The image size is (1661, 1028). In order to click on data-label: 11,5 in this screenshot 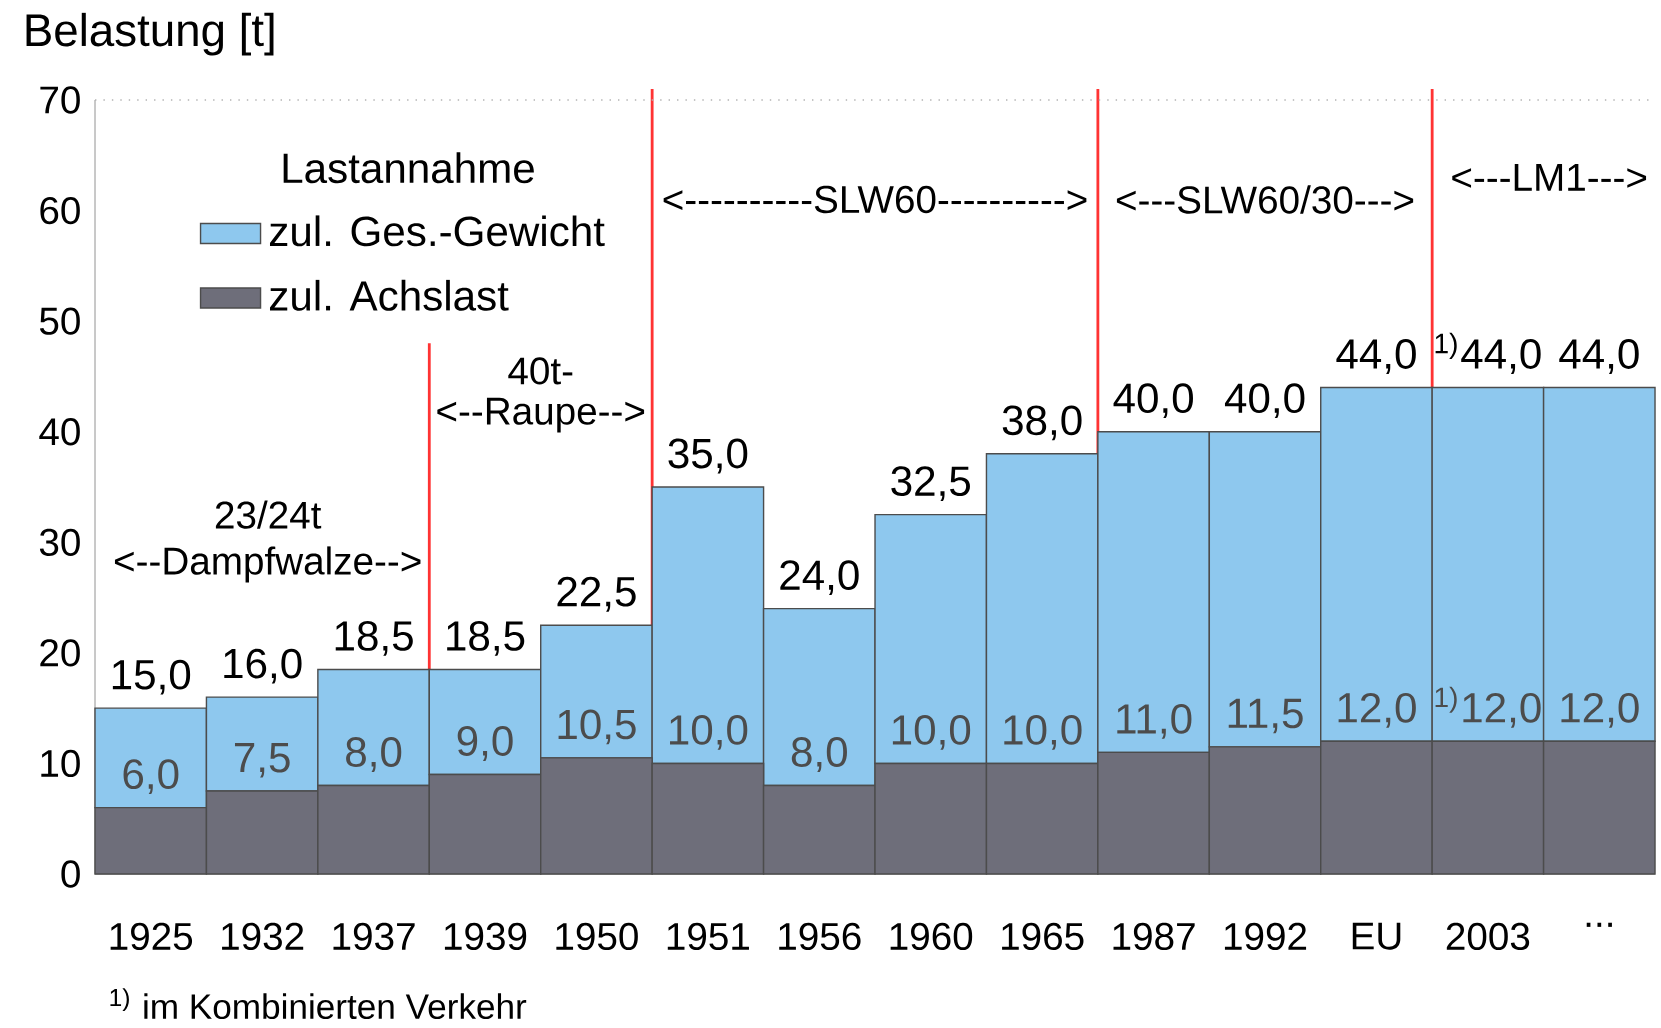, I will do `click(1265, 716)`.